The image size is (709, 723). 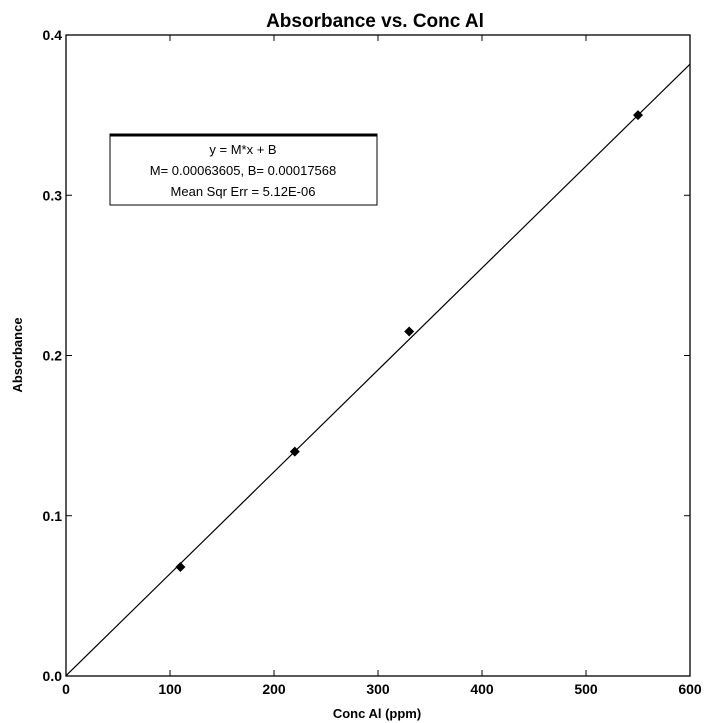 What do you see at coordinates (274, 689) in the screenshot?
I see `x-tick-label-200: 200` at bounding box center [274, 689].